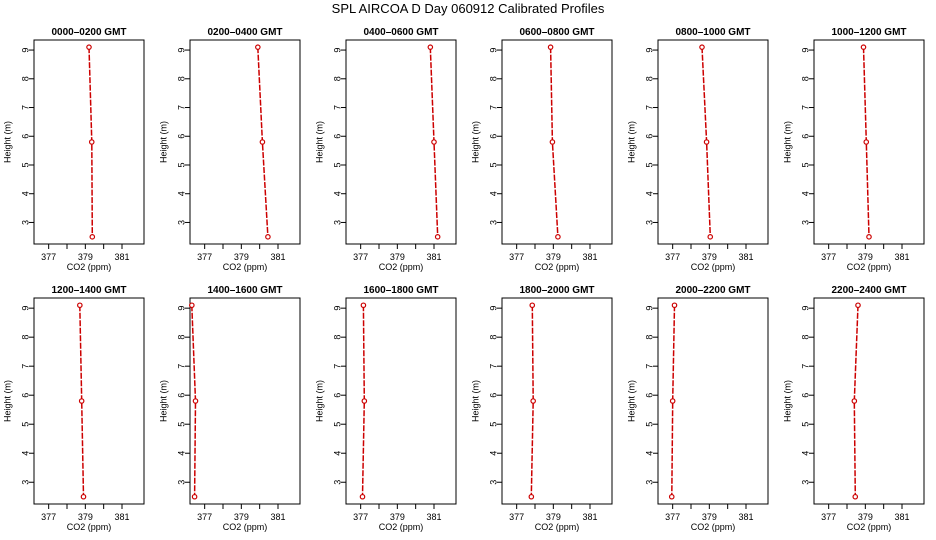  Describe the element at coordinates (88, 32) in the screenshot. I see `panel-title: 0000–0200 GMT` at that location.